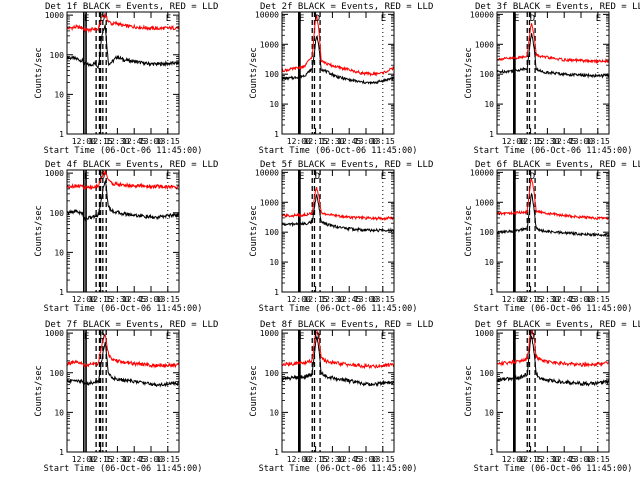  Describe the element at coordinates (131, 7) in the screenshot. I see `panel-title: Det 1f BLACK = Events, RED = LLD` at that location.